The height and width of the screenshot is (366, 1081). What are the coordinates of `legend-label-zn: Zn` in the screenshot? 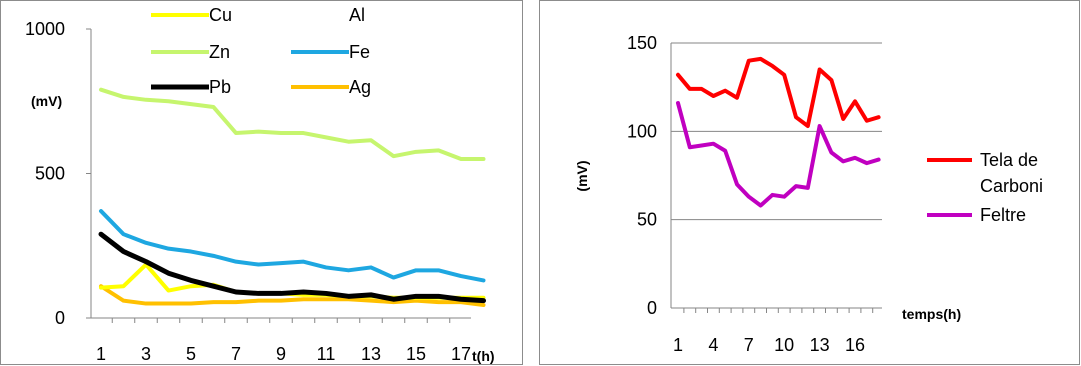 It's located at (219, 52).